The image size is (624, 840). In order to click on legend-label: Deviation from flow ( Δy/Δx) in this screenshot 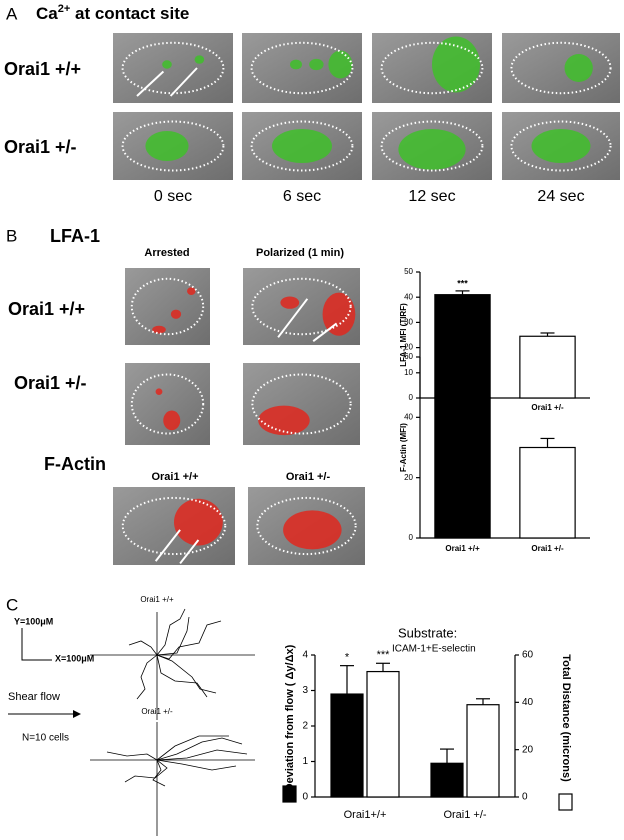, I will do `click(290, 717)`.